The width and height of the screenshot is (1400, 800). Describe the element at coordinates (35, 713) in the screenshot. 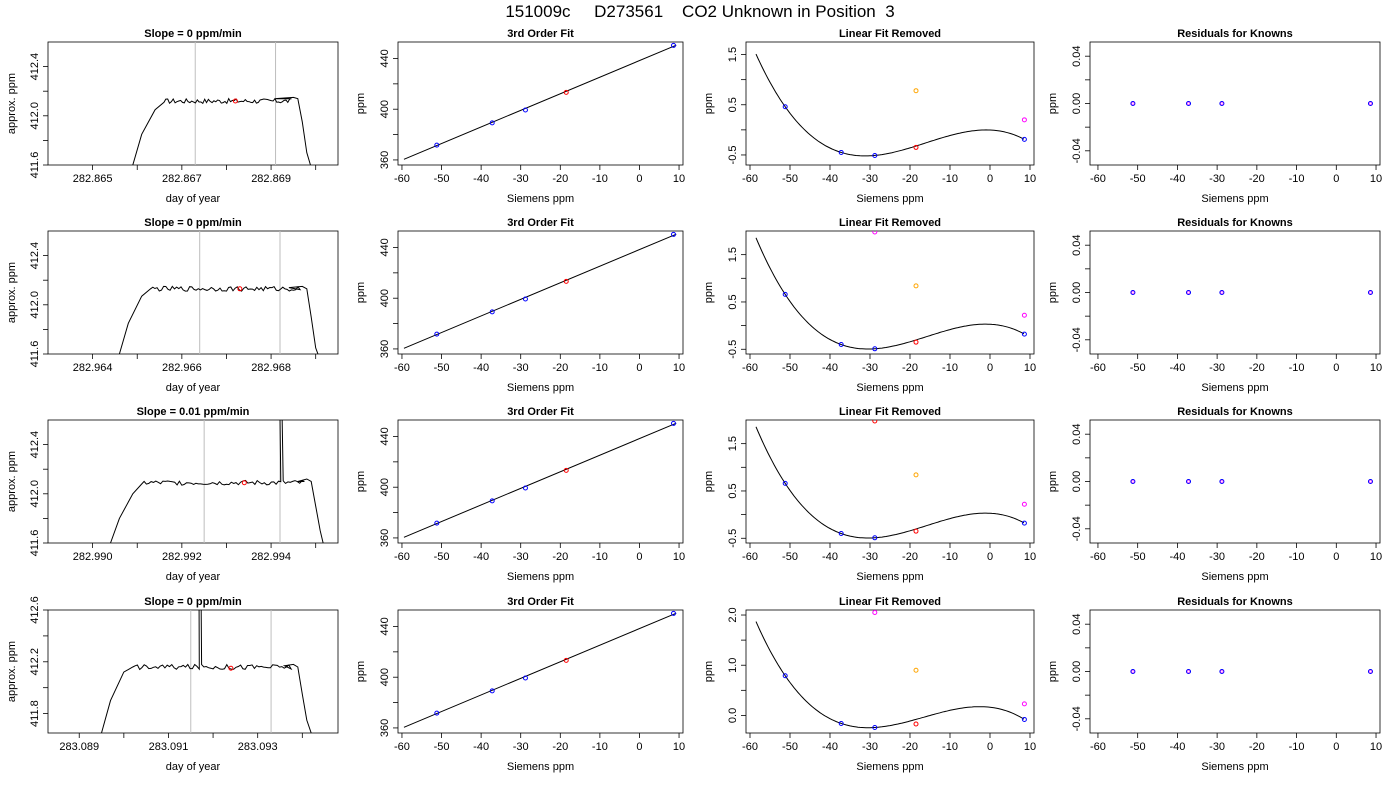

I see `y-tick-label: 411.8` at that location.